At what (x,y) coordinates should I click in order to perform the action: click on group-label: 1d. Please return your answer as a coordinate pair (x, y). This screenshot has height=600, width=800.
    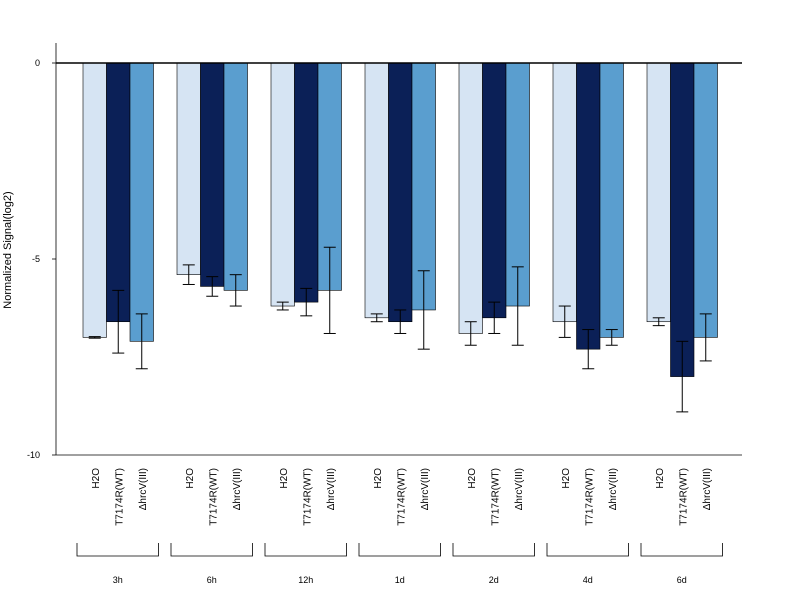
    Looking at the image, I should click on (400, 580).